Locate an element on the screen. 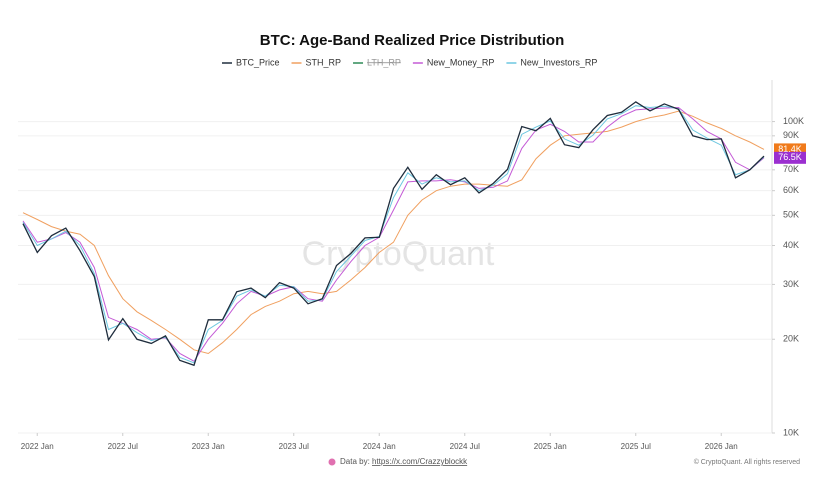 This screenshot has height=487, width=824. y-tick-label: 70K is located at coordinates (791, 169).